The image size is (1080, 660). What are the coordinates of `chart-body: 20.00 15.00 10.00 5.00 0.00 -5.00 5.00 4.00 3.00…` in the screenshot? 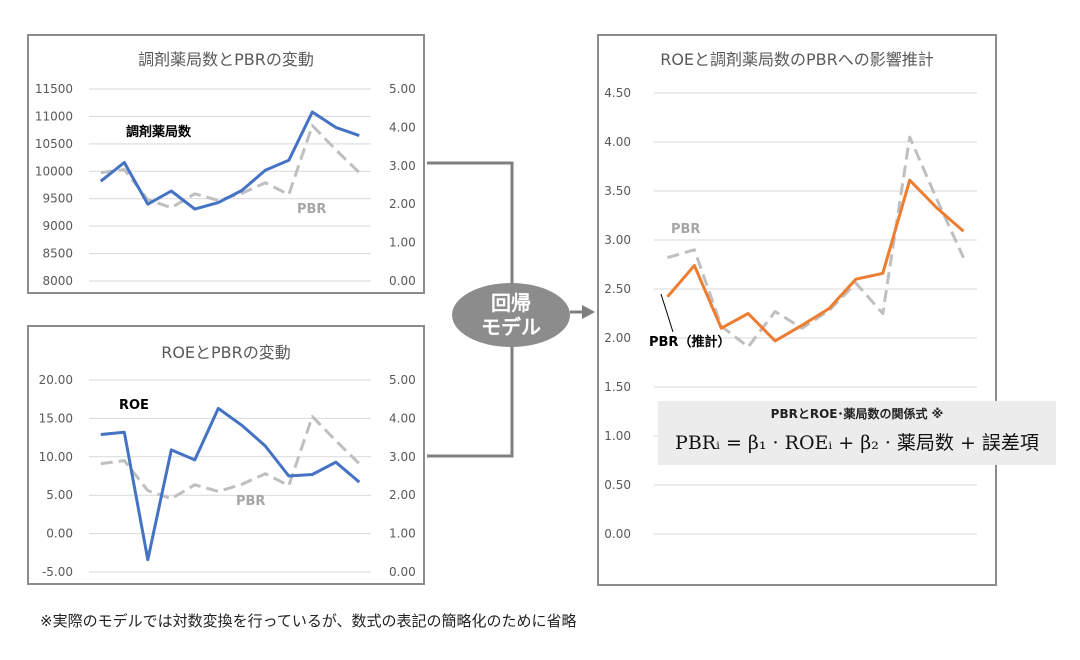 It's located at (227, 476).